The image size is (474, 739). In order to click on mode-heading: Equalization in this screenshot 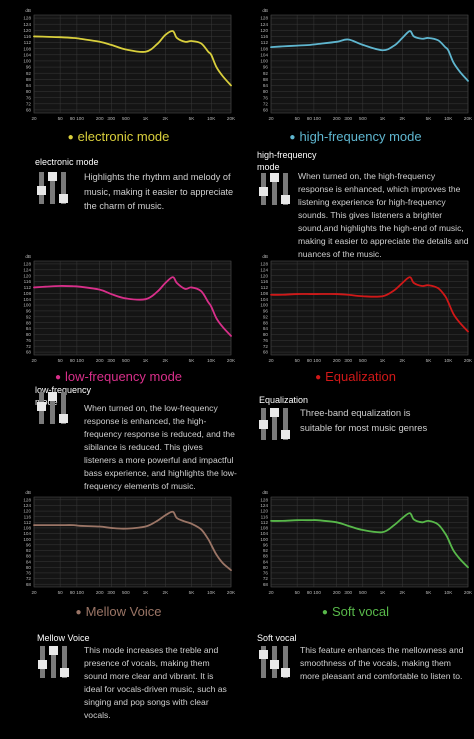, I will do `click(284, 400)`.